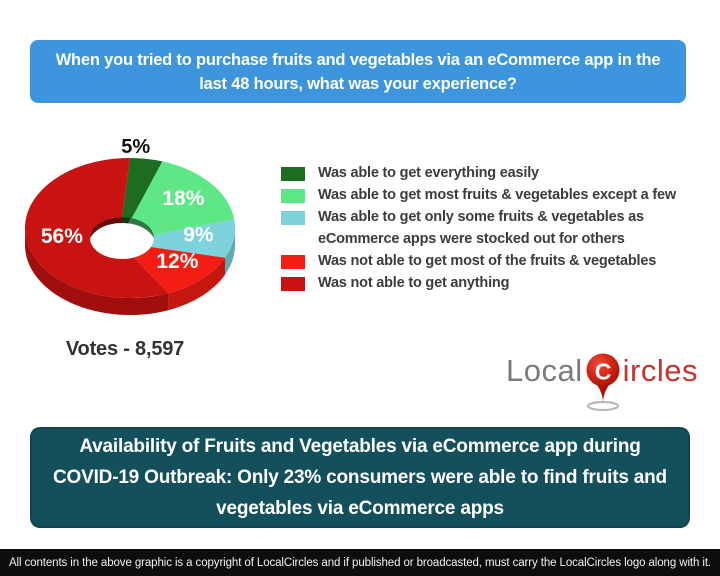 The image size is (720, 576). Describe the element at coordinates (125, 349) in the screenshot. I see `votes-label: Votes - 8,597` at that location.